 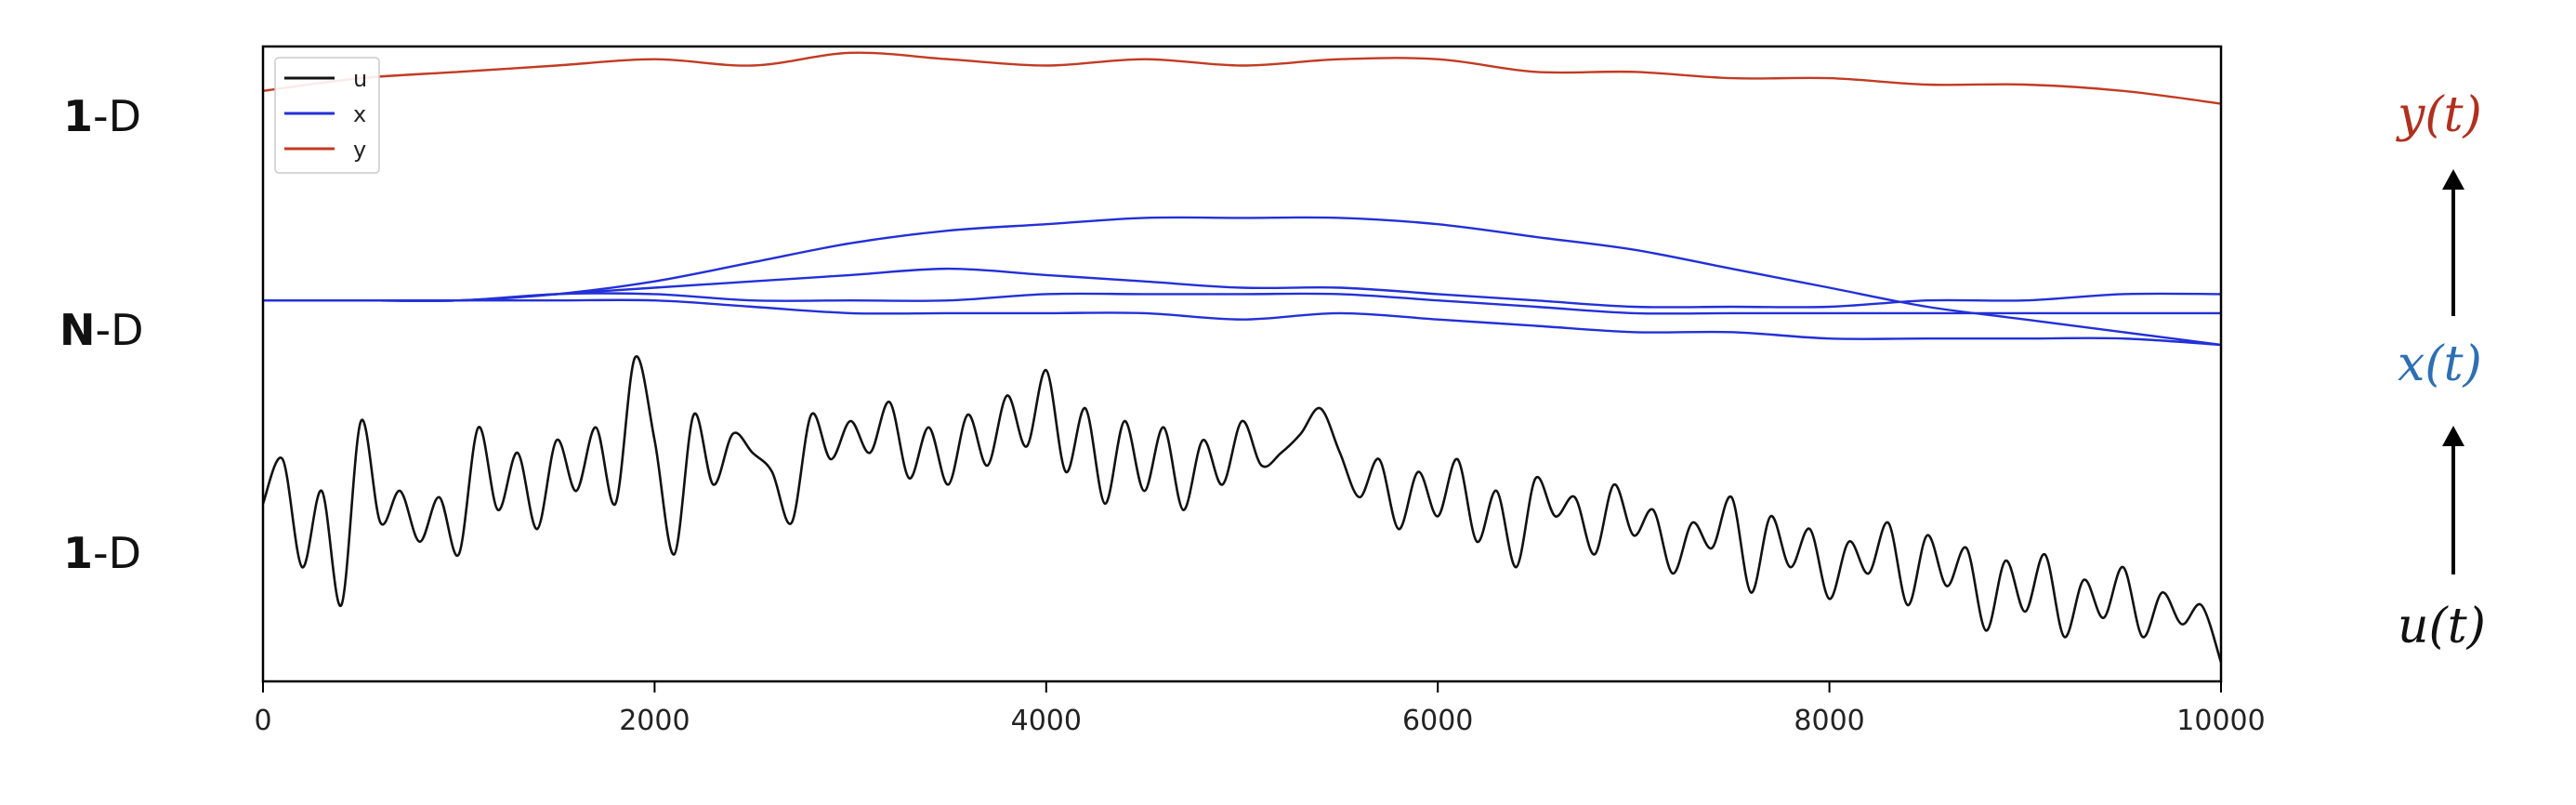 What do you see at coordinates (119, 330) in the screenshot?
I see `dimension-label-middle-rest: -D` at bounding box center [119, 330].